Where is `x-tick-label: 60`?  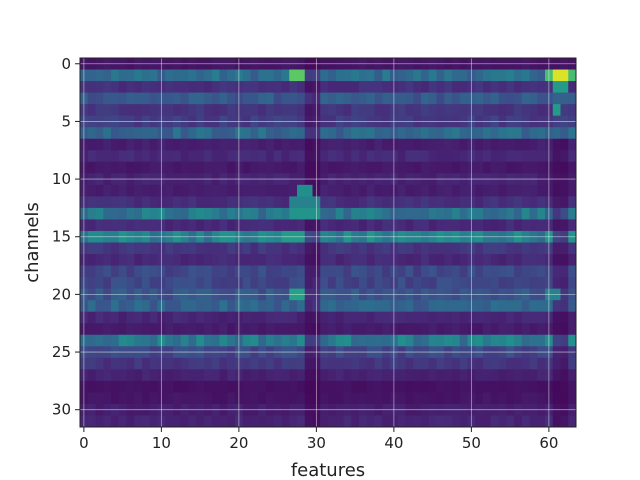
x-tick-label: 60 is located at coordinates (548, 443).